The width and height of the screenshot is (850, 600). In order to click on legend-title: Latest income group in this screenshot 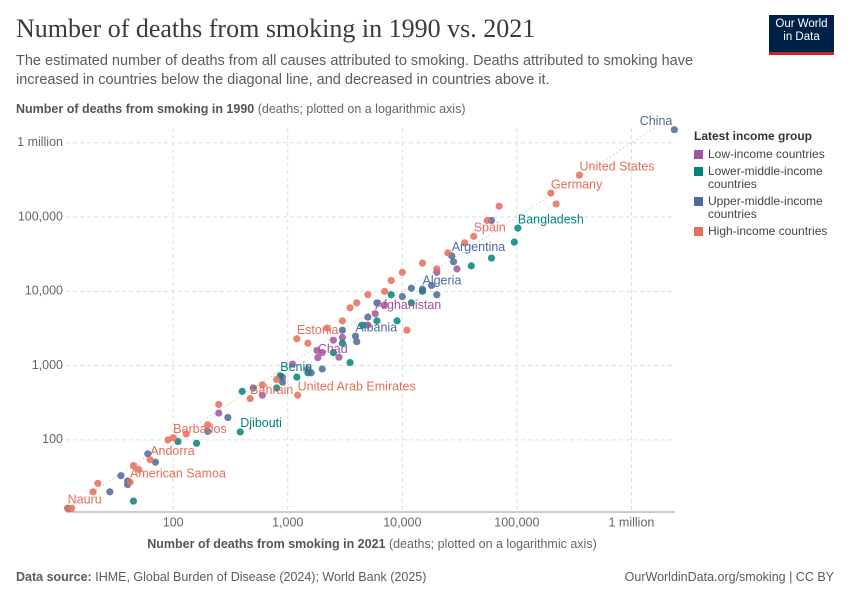, I will do `click(753, 136)`.